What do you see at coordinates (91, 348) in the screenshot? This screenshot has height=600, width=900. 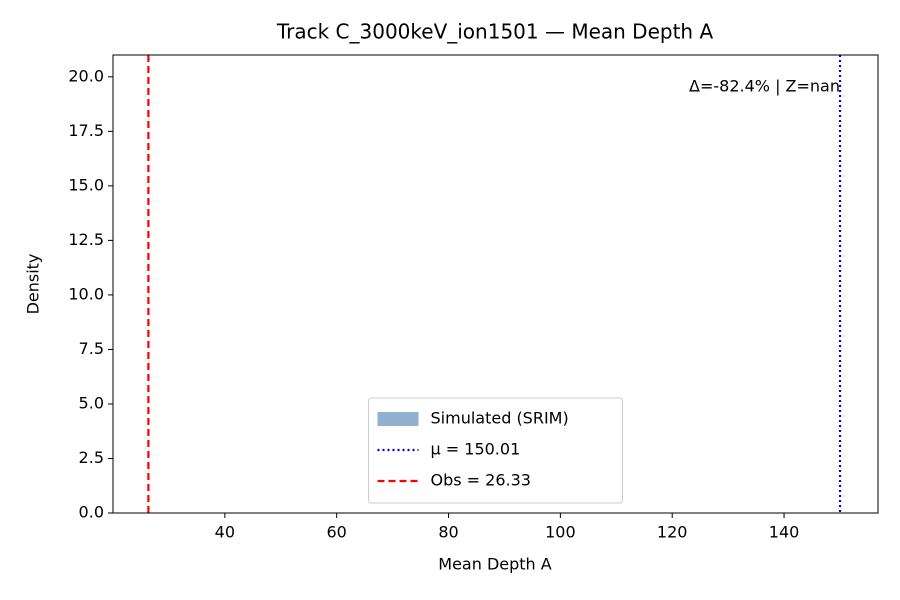 I see `y-tick-label: 7.5` at bounding box center [91, 348].